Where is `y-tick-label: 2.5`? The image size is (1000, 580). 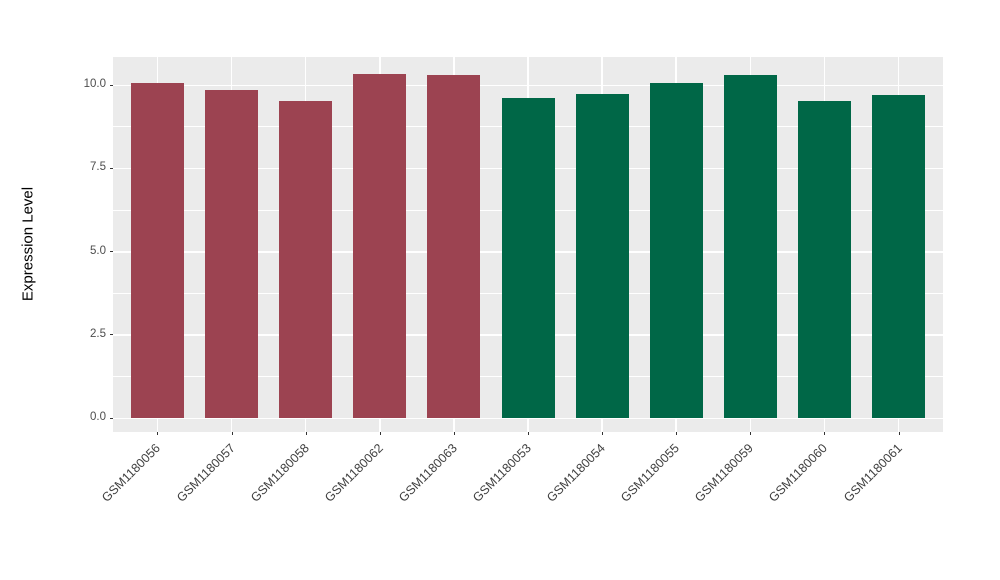 y-tick-label: 2.5 is located at coordinates (98, 333).